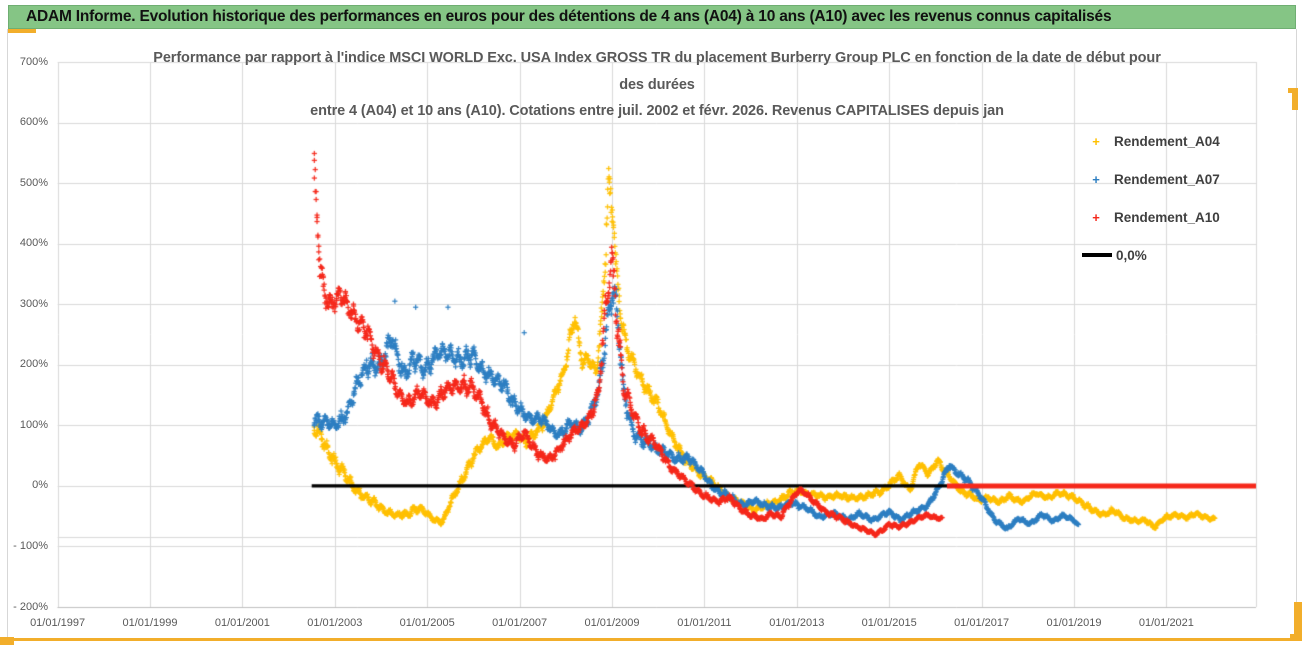  Describe the element at coordinates (33, 243) in the screenshot. I see `y-tick-label: 400%` at that location.